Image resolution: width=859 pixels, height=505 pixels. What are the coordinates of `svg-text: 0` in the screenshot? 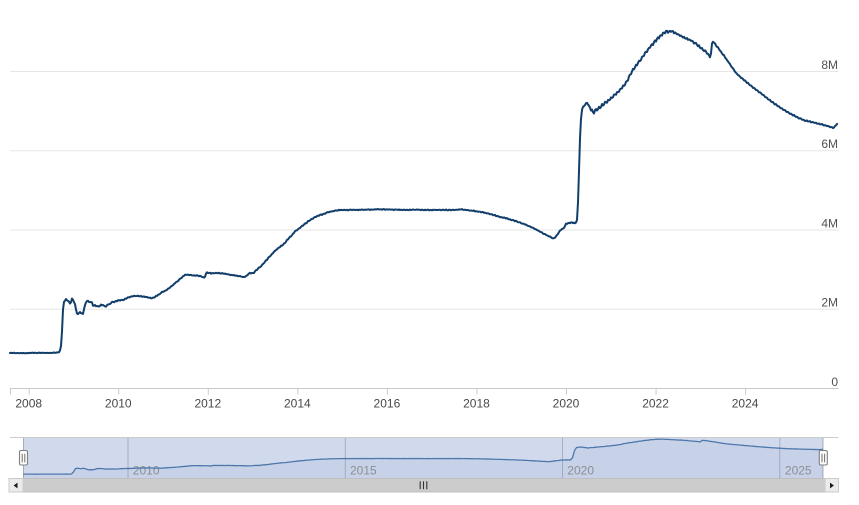 It's located at (834, 382).